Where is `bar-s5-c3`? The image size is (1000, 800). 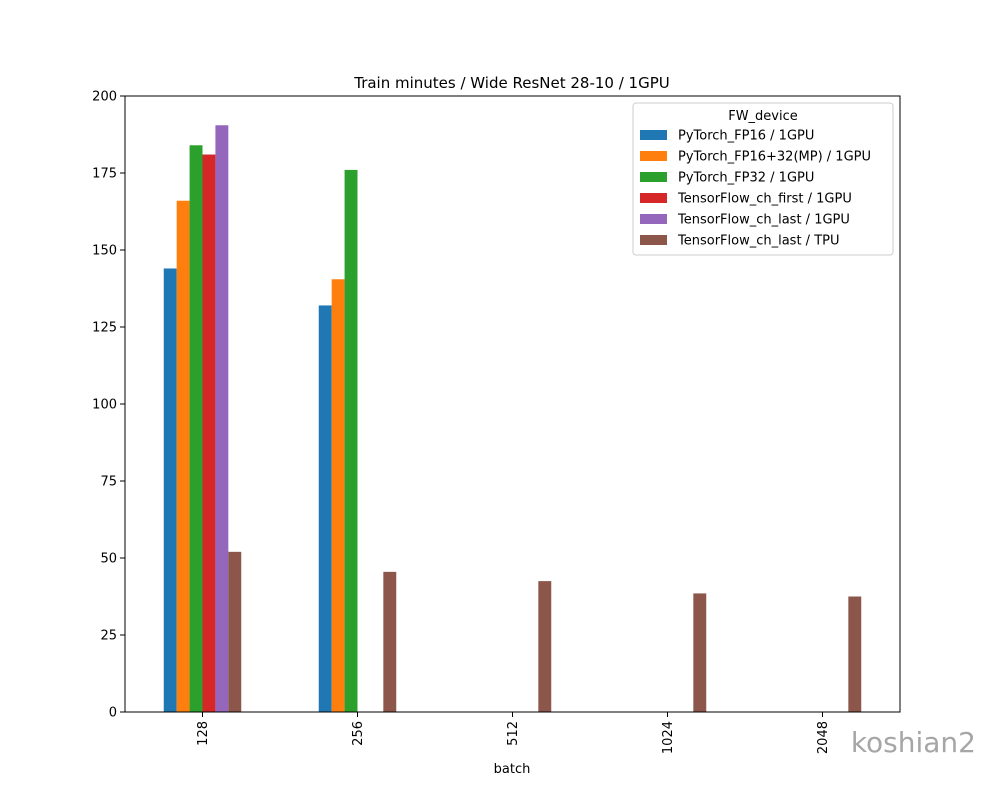 bar-s5-c3 is located at coordinates (700, 652).